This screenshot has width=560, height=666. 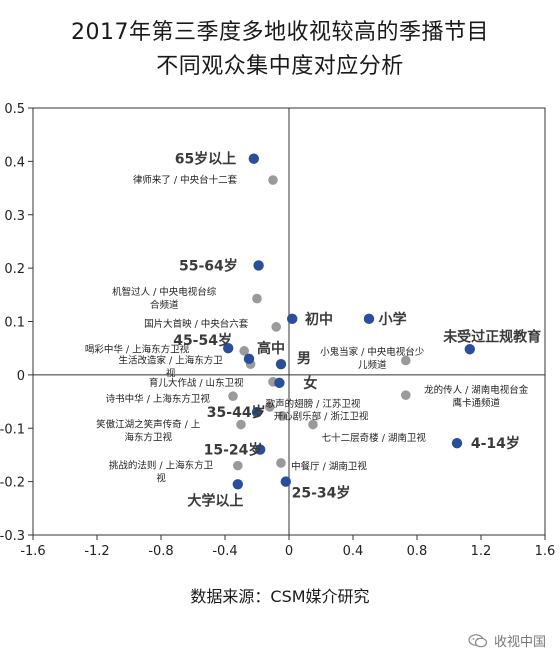 I want to click on program-label-line: 鹰卡通频道, so click(x=476, y=403).